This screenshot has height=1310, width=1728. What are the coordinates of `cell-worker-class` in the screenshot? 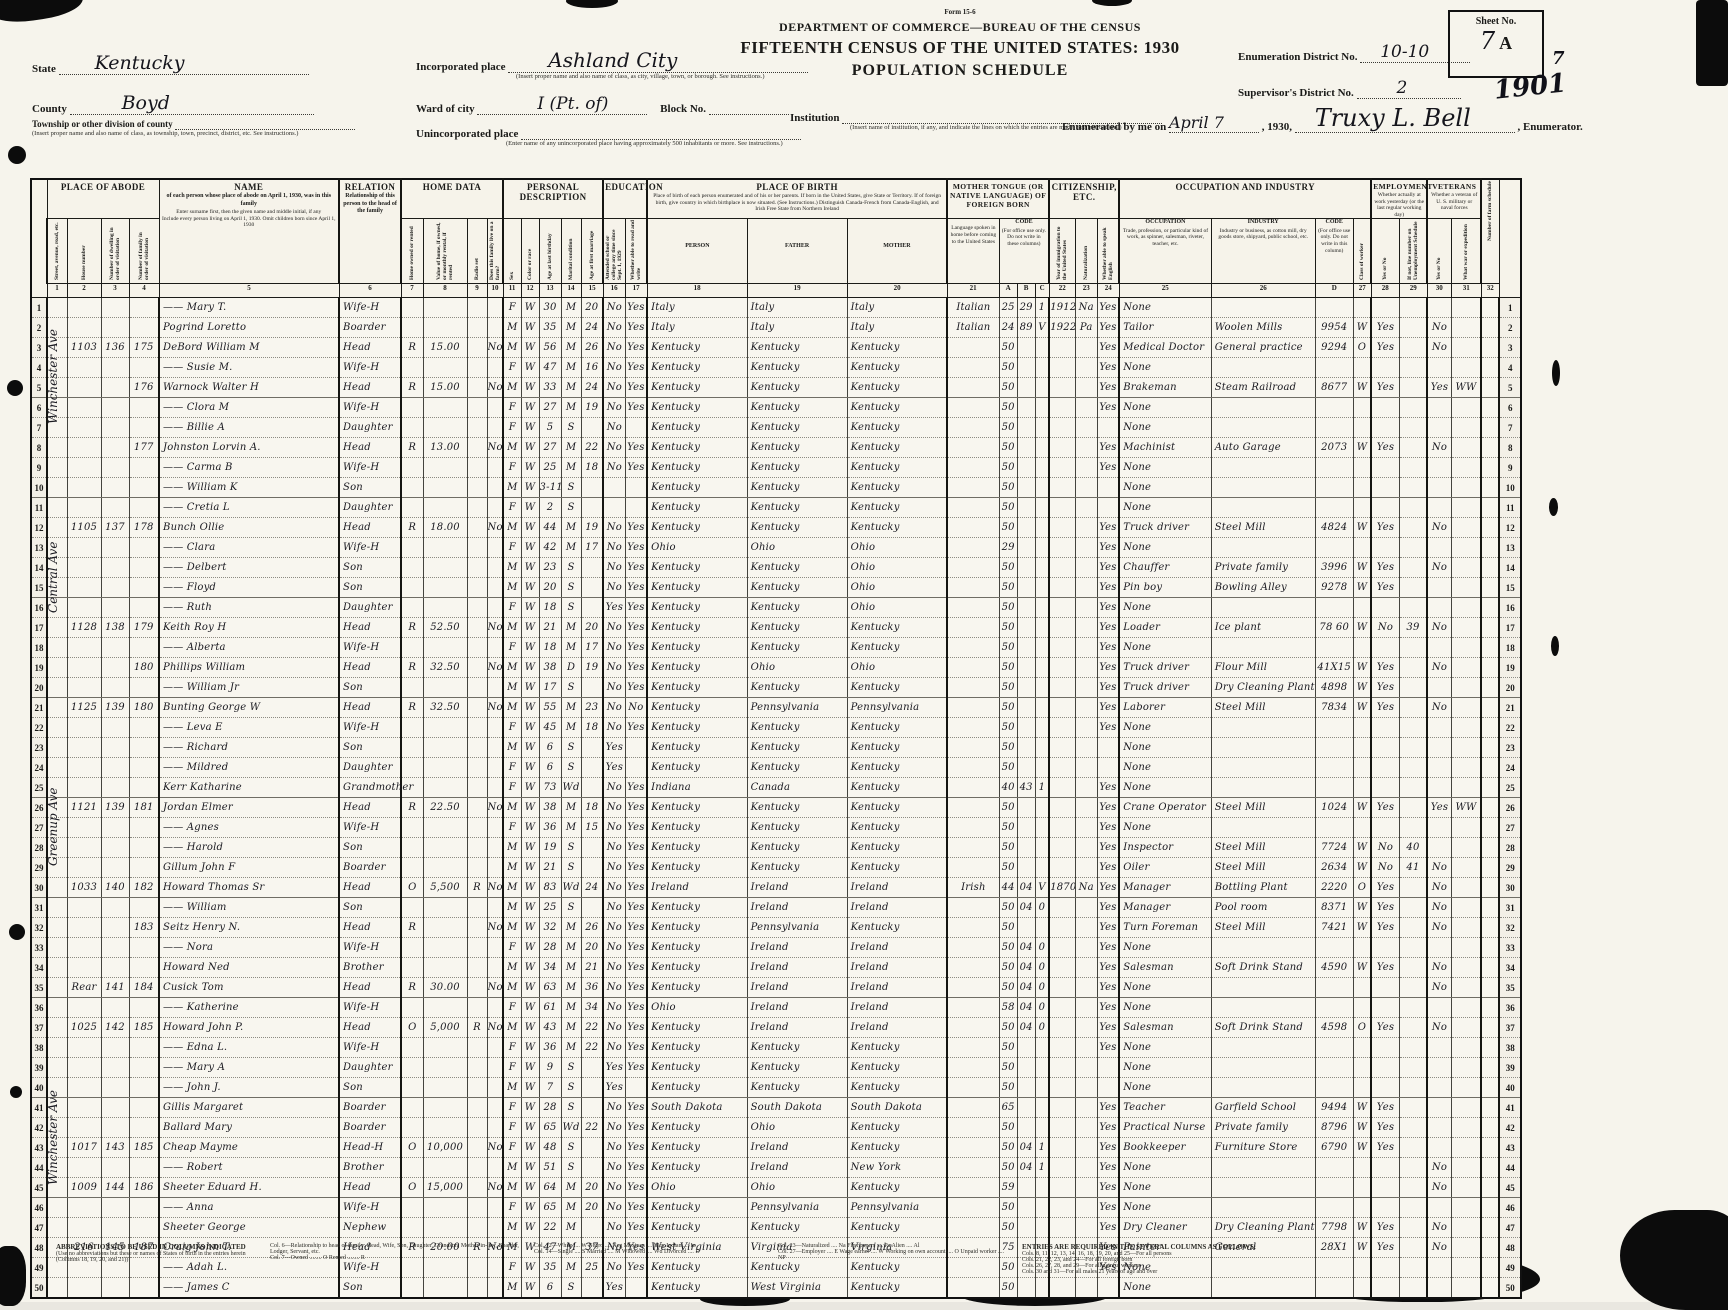 It's located at (1362, 768).